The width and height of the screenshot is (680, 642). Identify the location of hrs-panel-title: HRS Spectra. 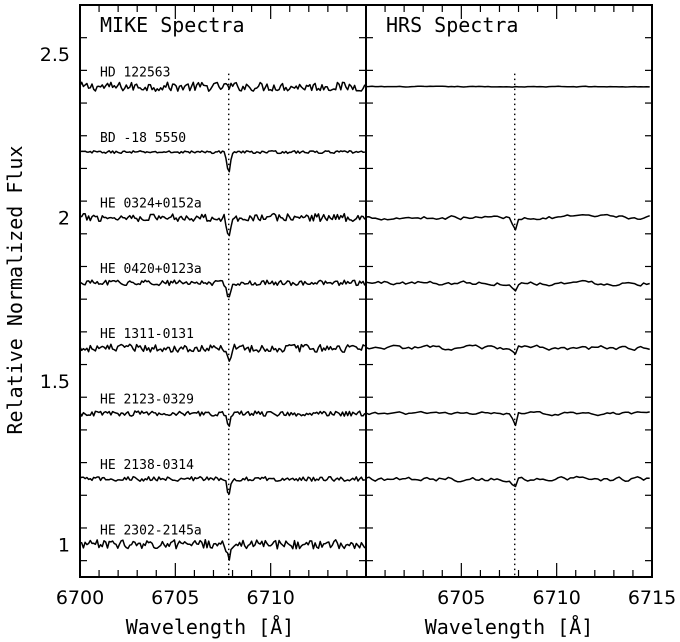
(452, 25).